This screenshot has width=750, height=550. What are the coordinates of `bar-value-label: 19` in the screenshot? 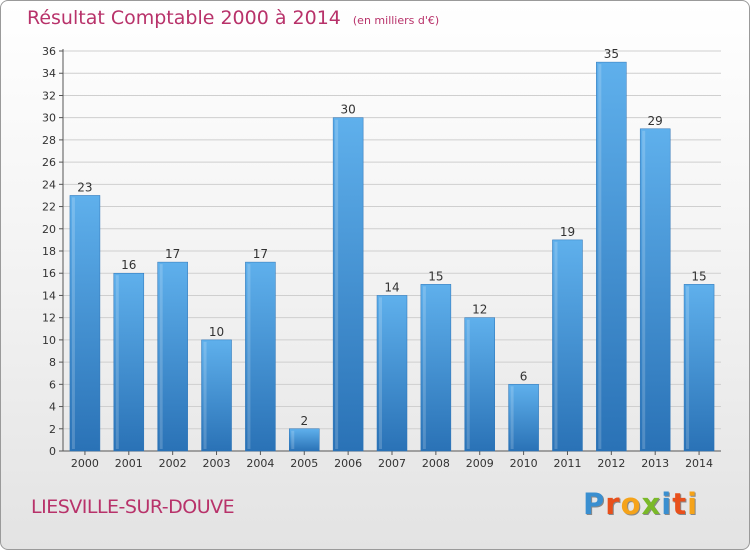 It's located at (567, 232).